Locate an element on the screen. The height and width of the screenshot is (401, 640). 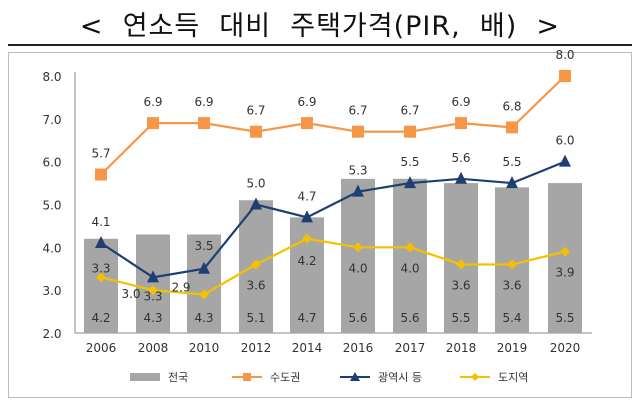
bar-label: 4.2 is located at coordinates (100, 318).